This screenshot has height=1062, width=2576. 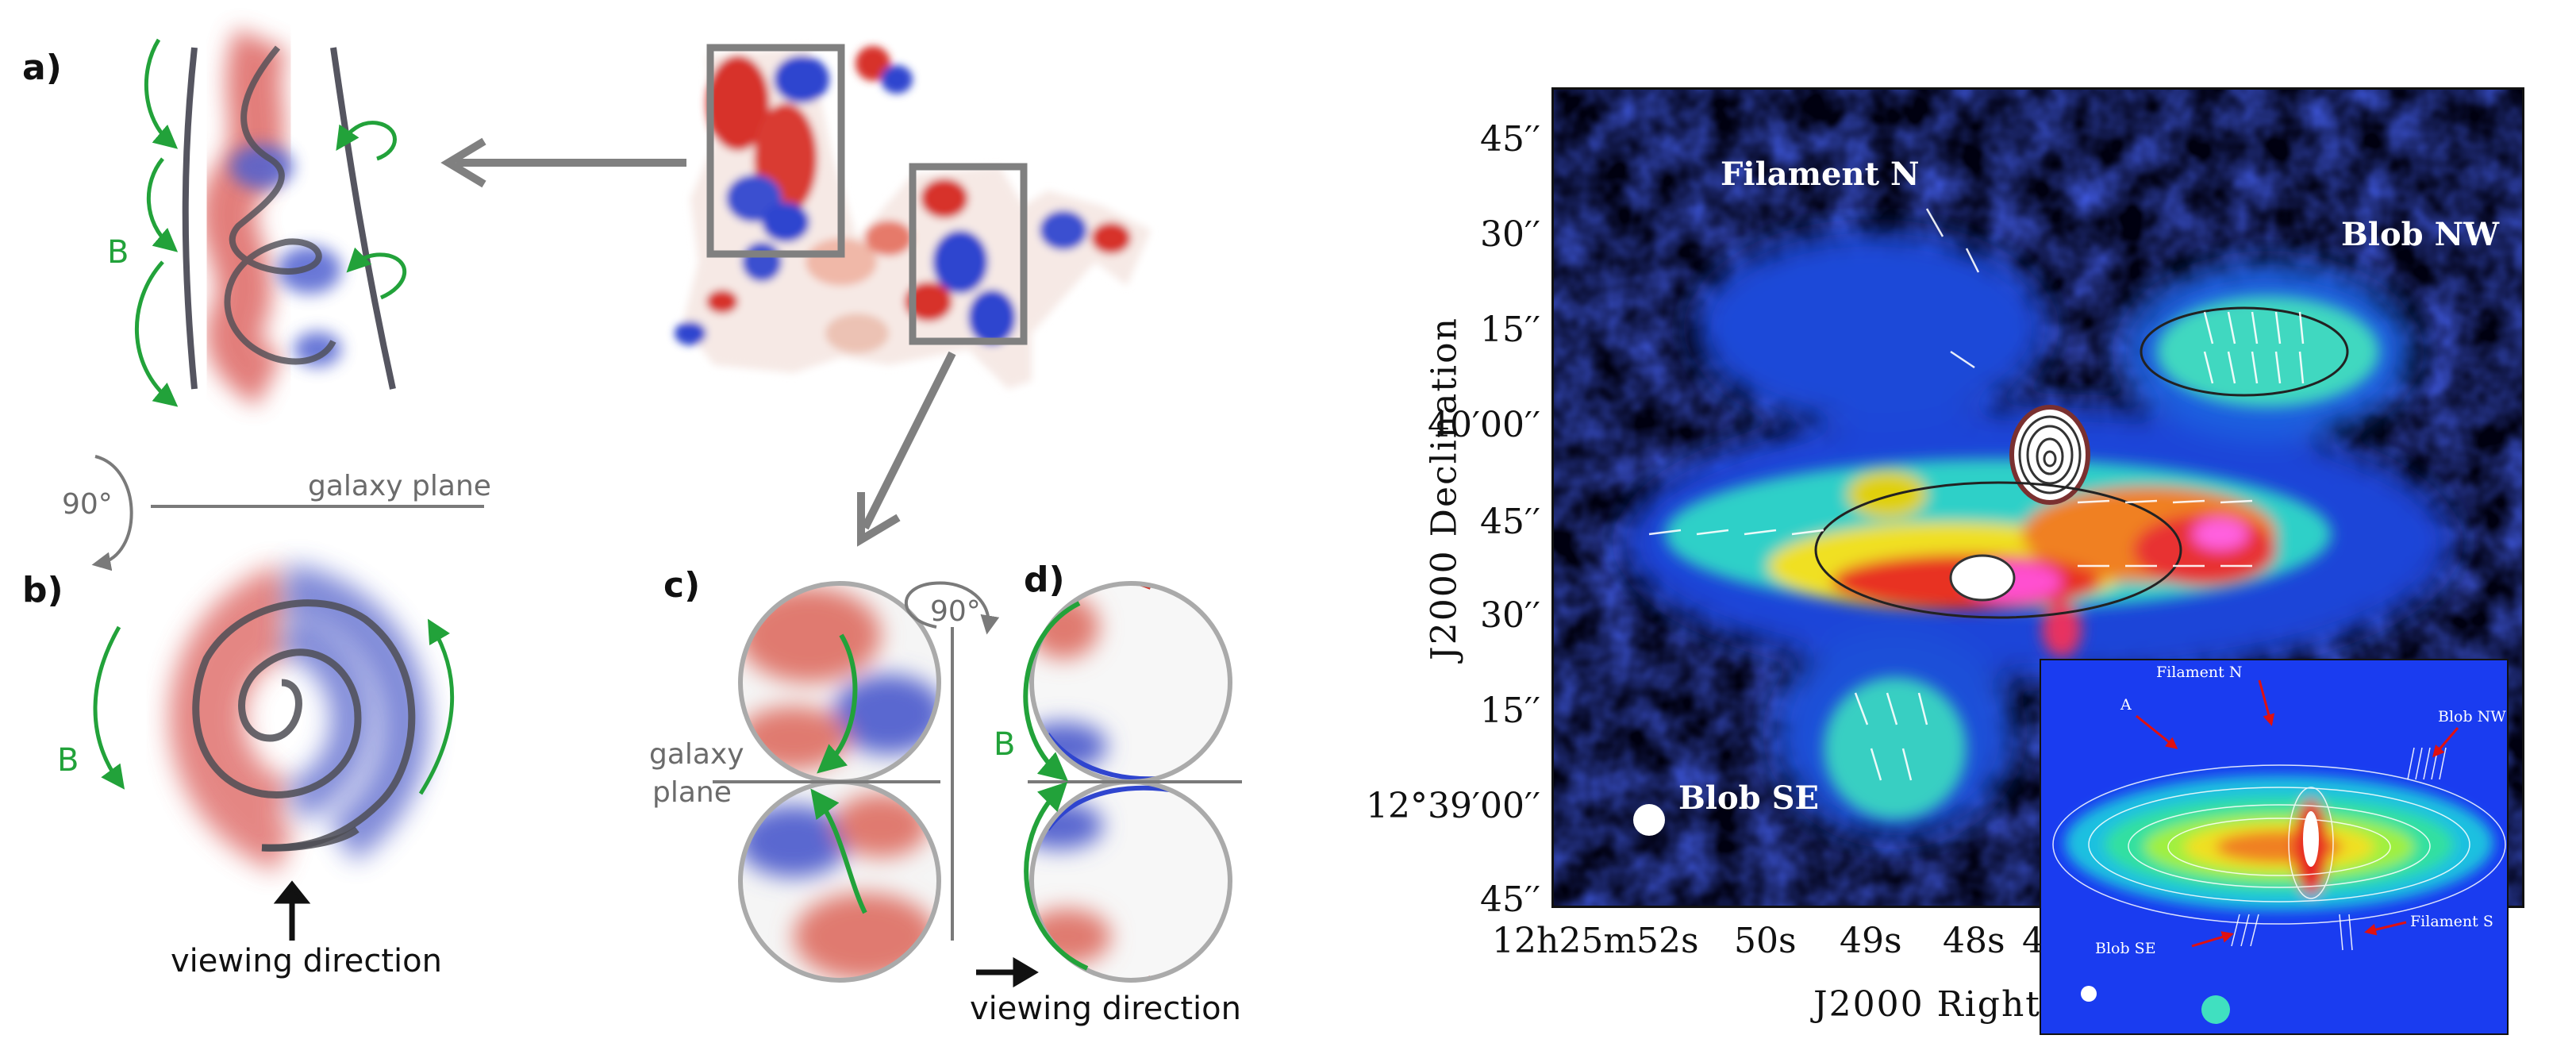 What do you see at coordinates (244, 217) in the screenshot?
I see `panel-a-red-field` at bounding box center [244, 217].